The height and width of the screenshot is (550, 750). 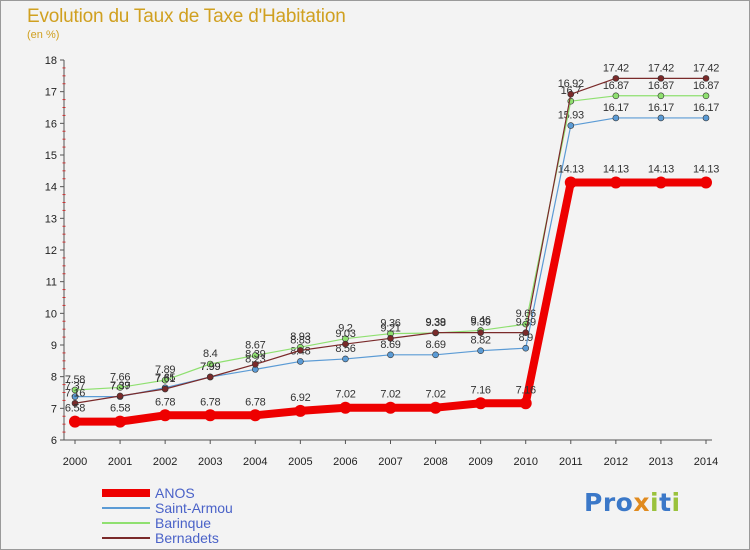 I want to click on x-tick-label: 2012, so click(x=616, y=462).